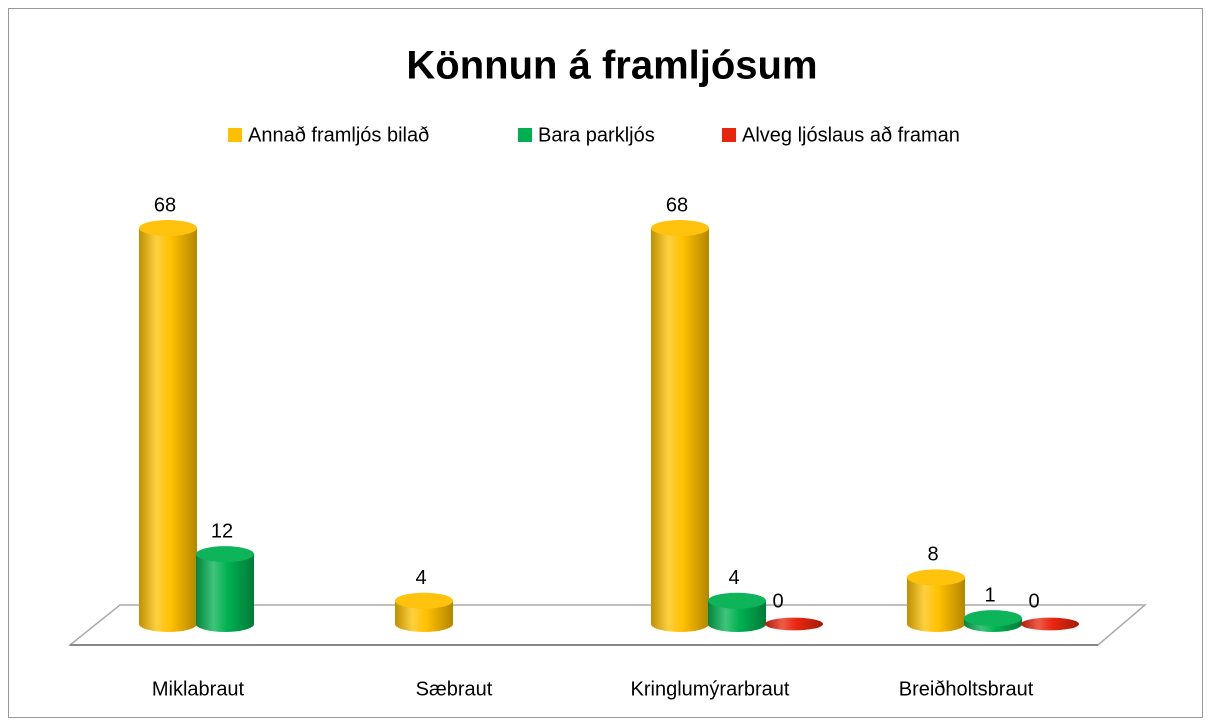 This screenshot has height=726, width=1211. What do you see at coordinates (932, 555) in the screenshot?
I see `data-label: 8` at bounding box center [932, 555].